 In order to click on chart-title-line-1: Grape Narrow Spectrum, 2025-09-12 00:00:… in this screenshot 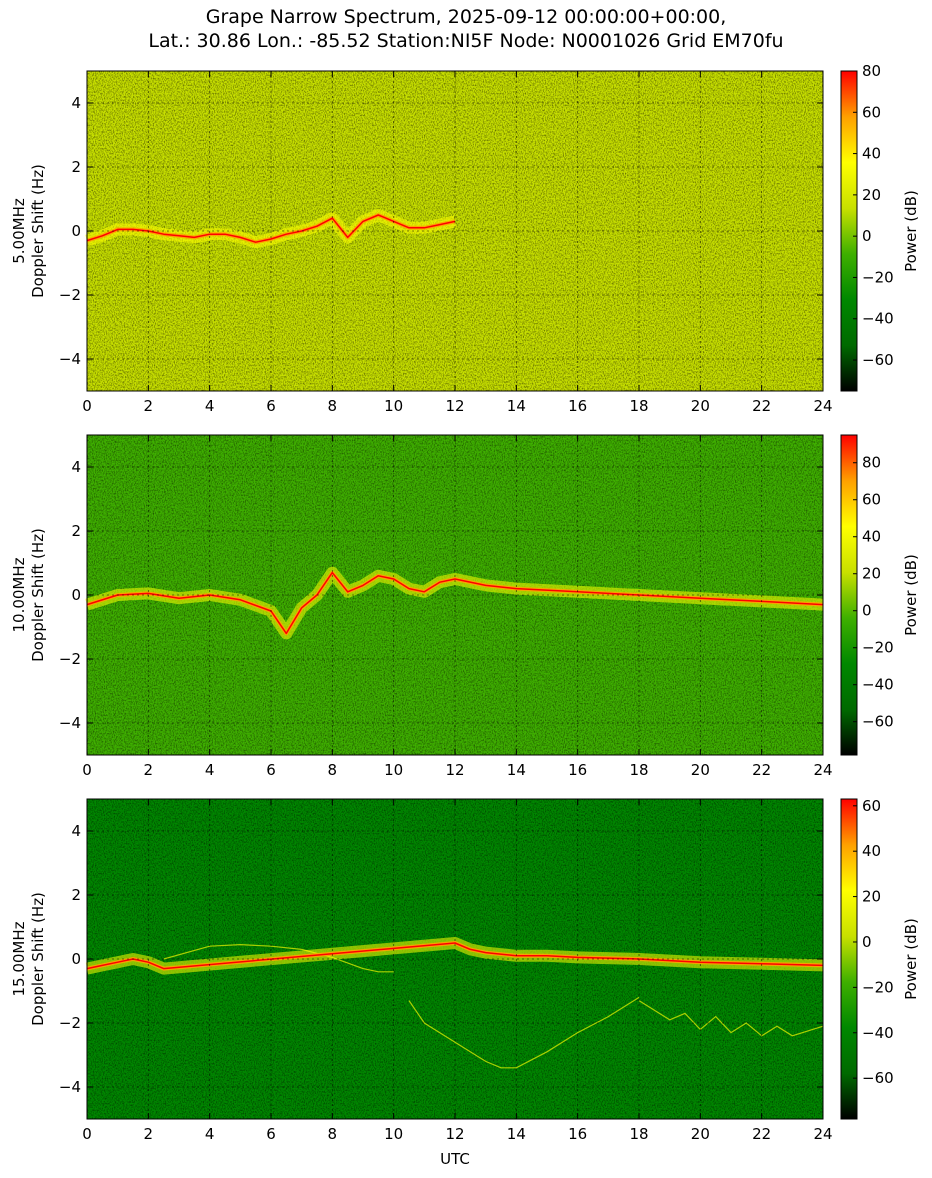, I will do `click(466, 17)`.